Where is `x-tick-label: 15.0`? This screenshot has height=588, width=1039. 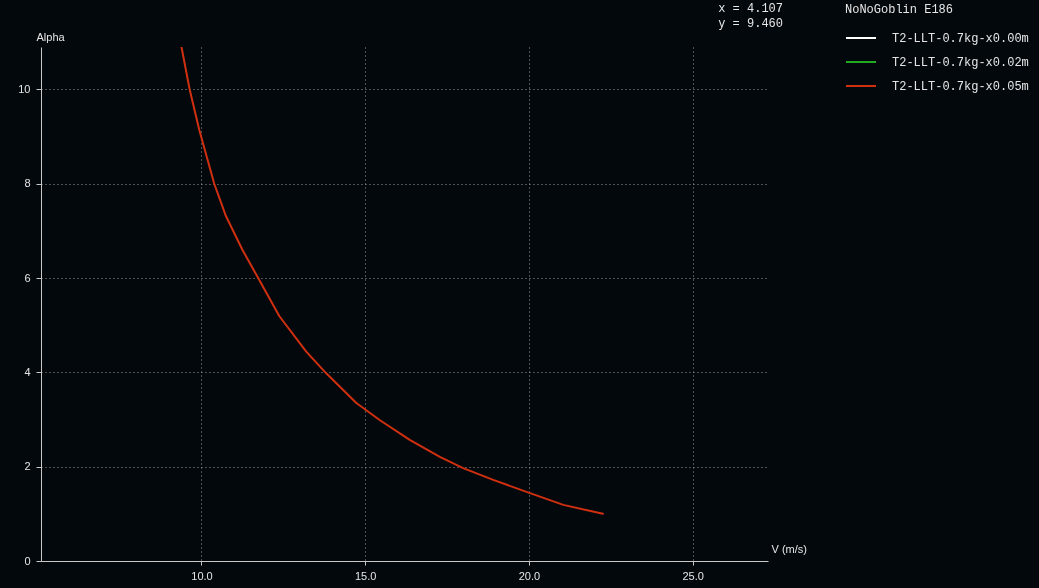
x-tick-label: 15.0 is located at coordinates (365, 575).